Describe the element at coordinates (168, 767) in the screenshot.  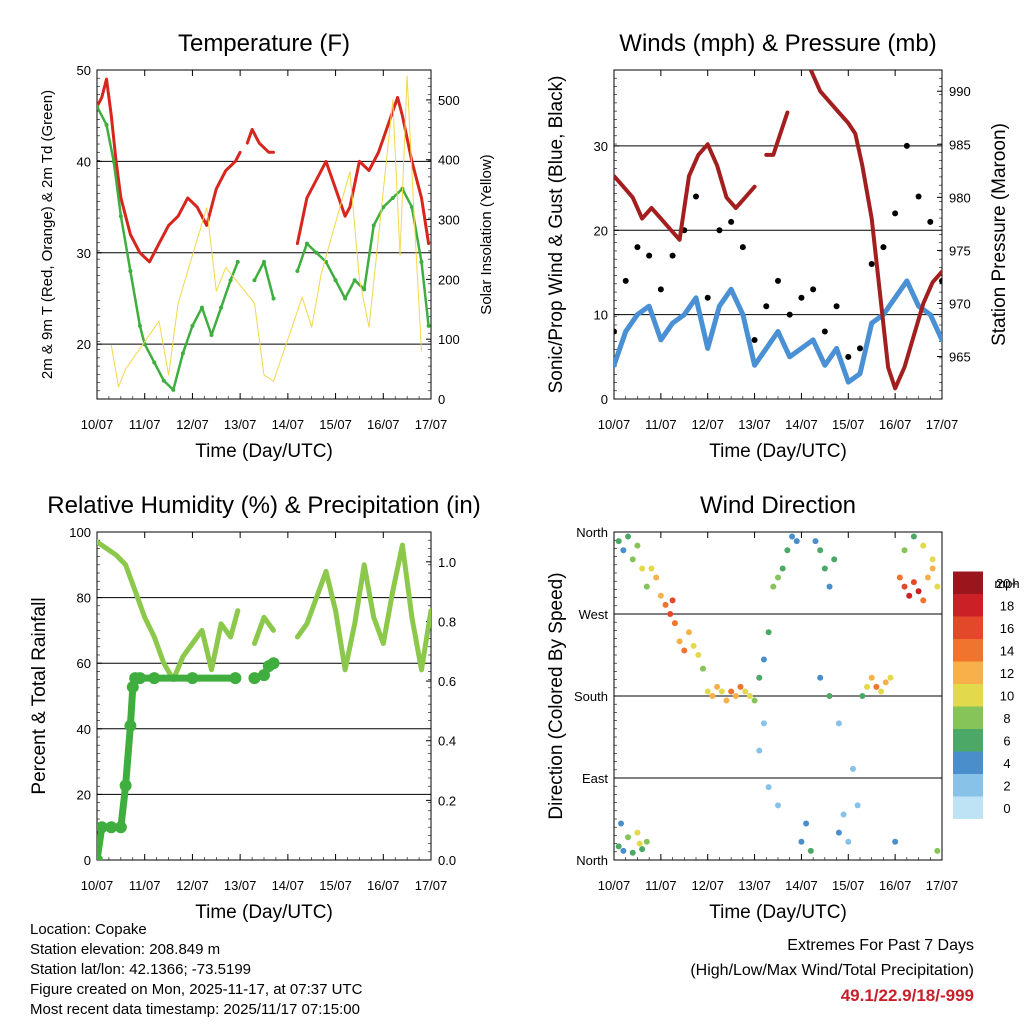
I see `series-total-precipitation` at that location.